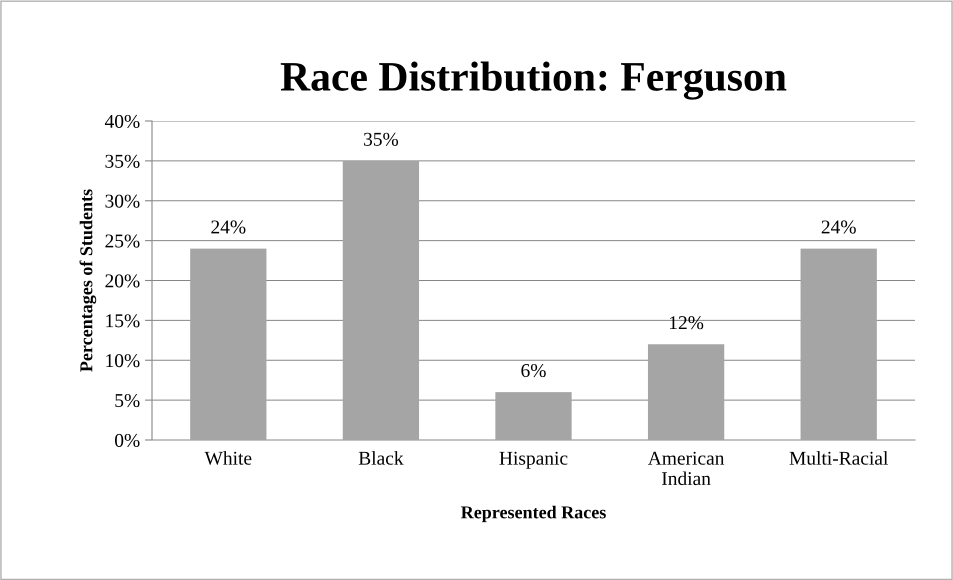  What do you see at coordinates (122, 281) in the screenshot?
I see `y-tick-label: 20%` at bounding box center [122, 281].